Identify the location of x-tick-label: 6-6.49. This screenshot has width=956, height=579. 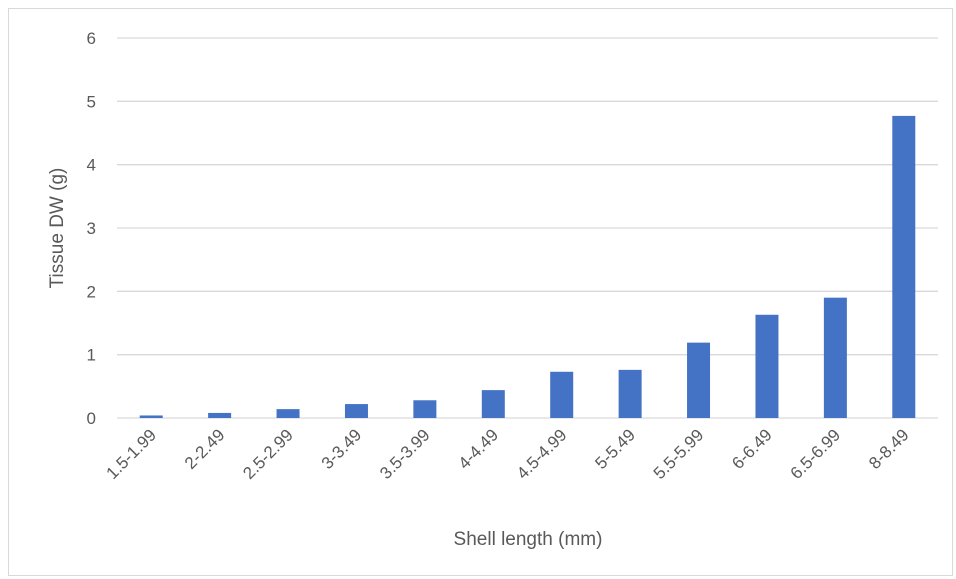
(752, 449).